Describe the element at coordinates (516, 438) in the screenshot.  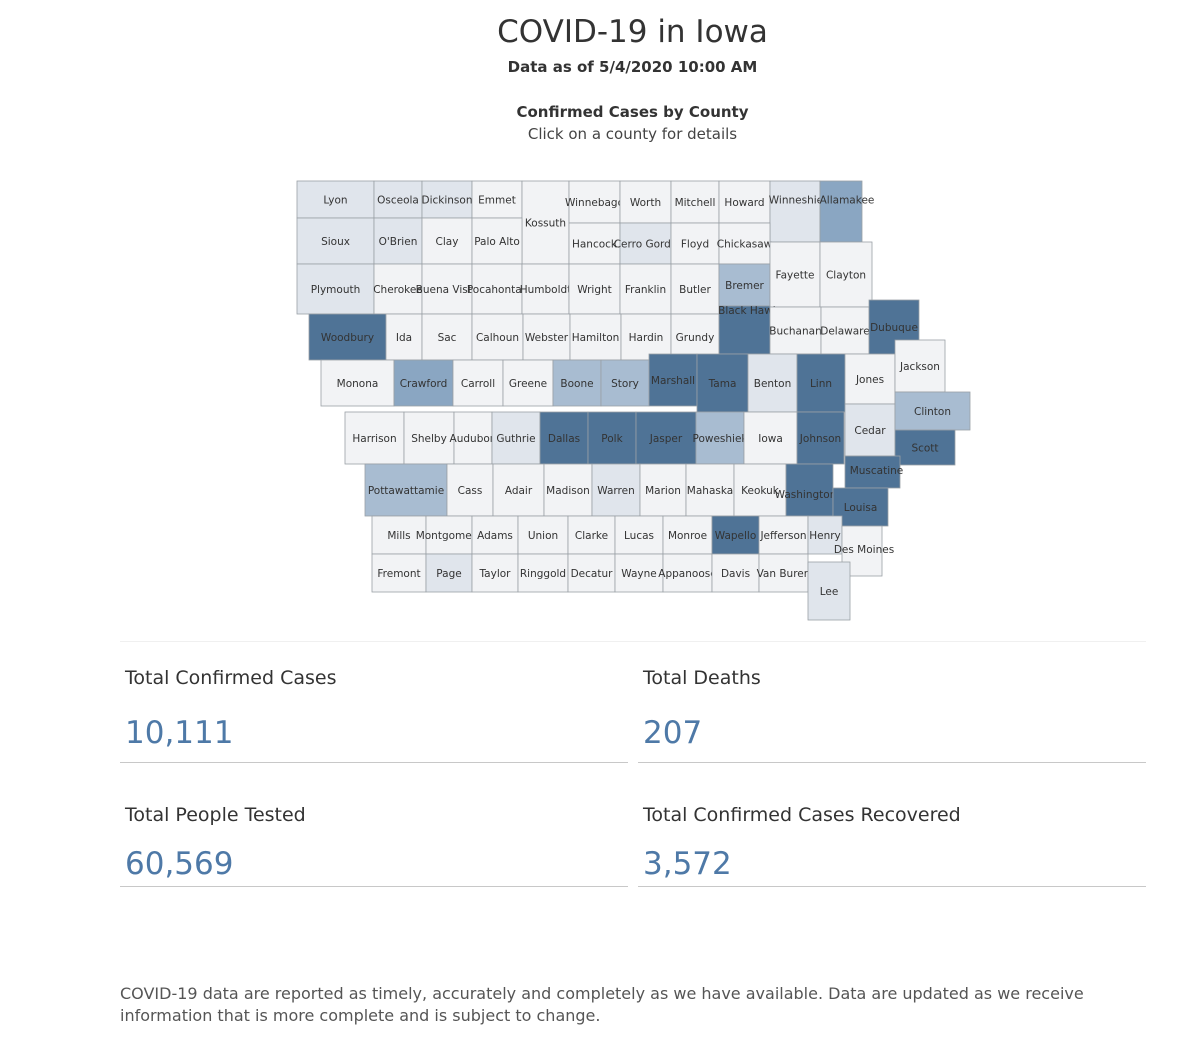
I see `county-guthrie` at that location.